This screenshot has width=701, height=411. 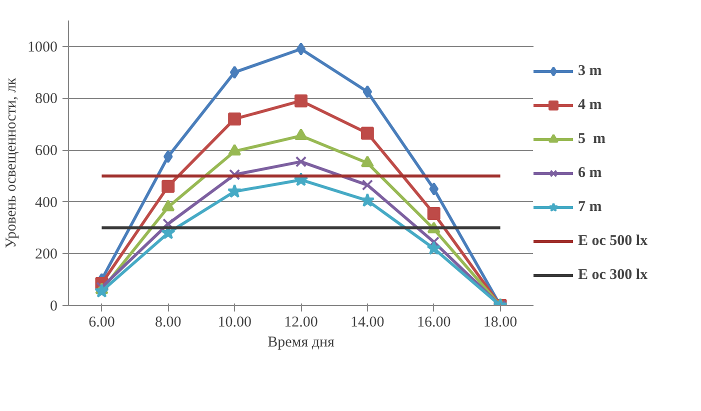 I want to click on y-tick-label: 1000, so click(x=43, y=47).